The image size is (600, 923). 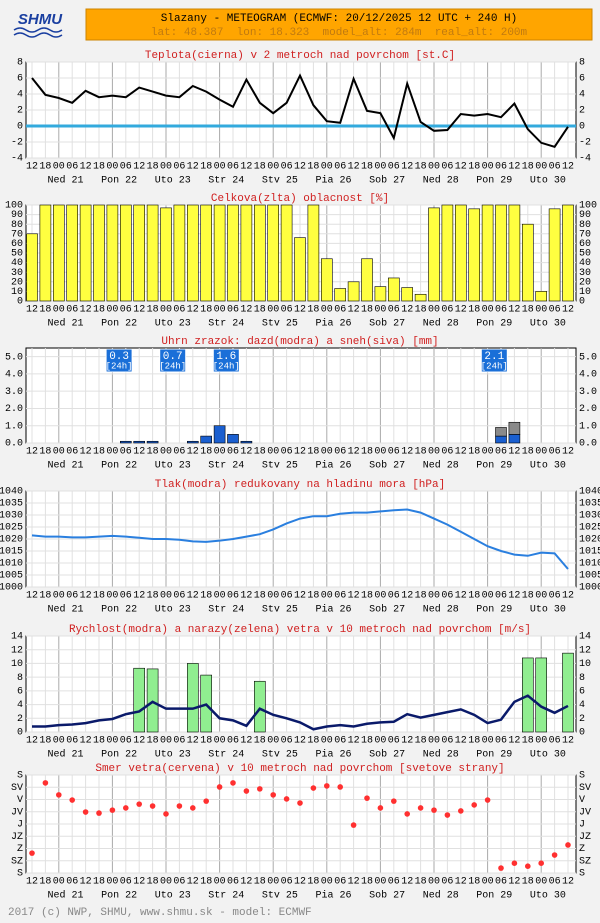 What do you see at coordinates (300, 712) in the screenshot?
I see `data-line` at bounding box center [300, 712].